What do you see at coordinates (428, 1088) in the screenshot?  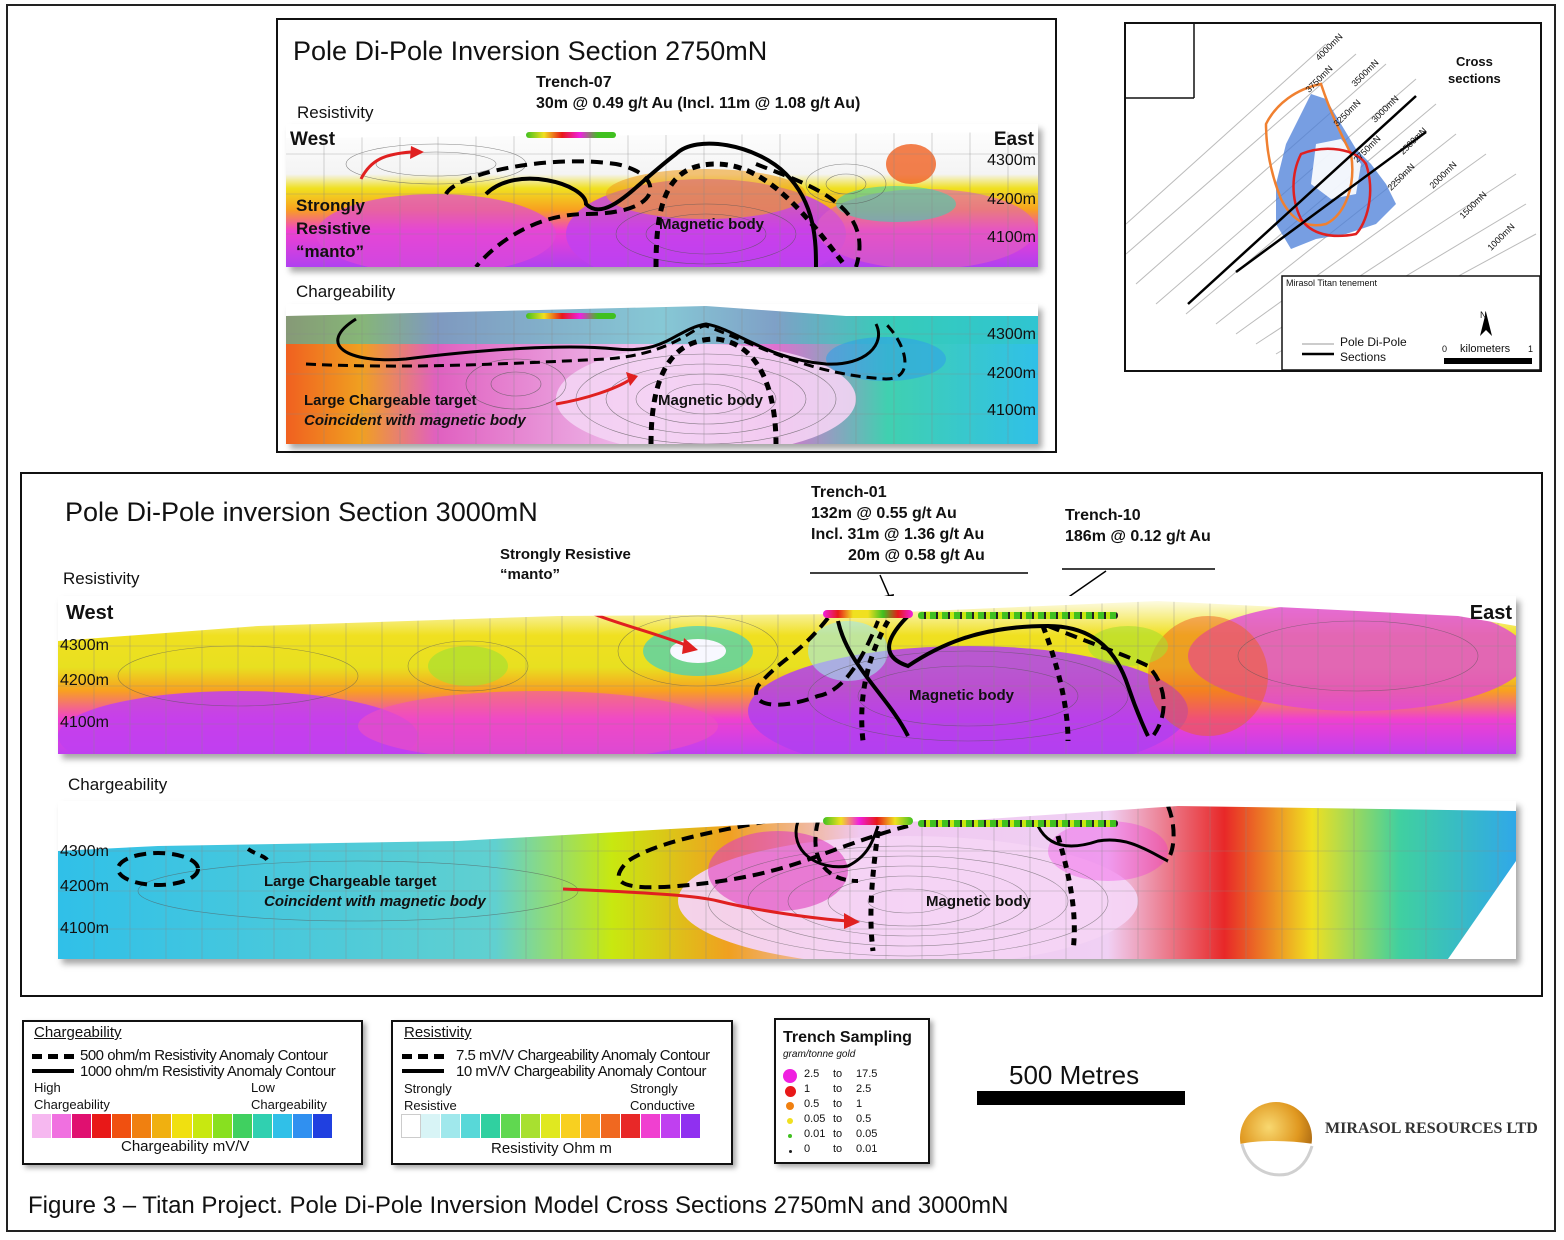 I see `res-legend-left-1: Strongly` at bounding box center [428, 1088].